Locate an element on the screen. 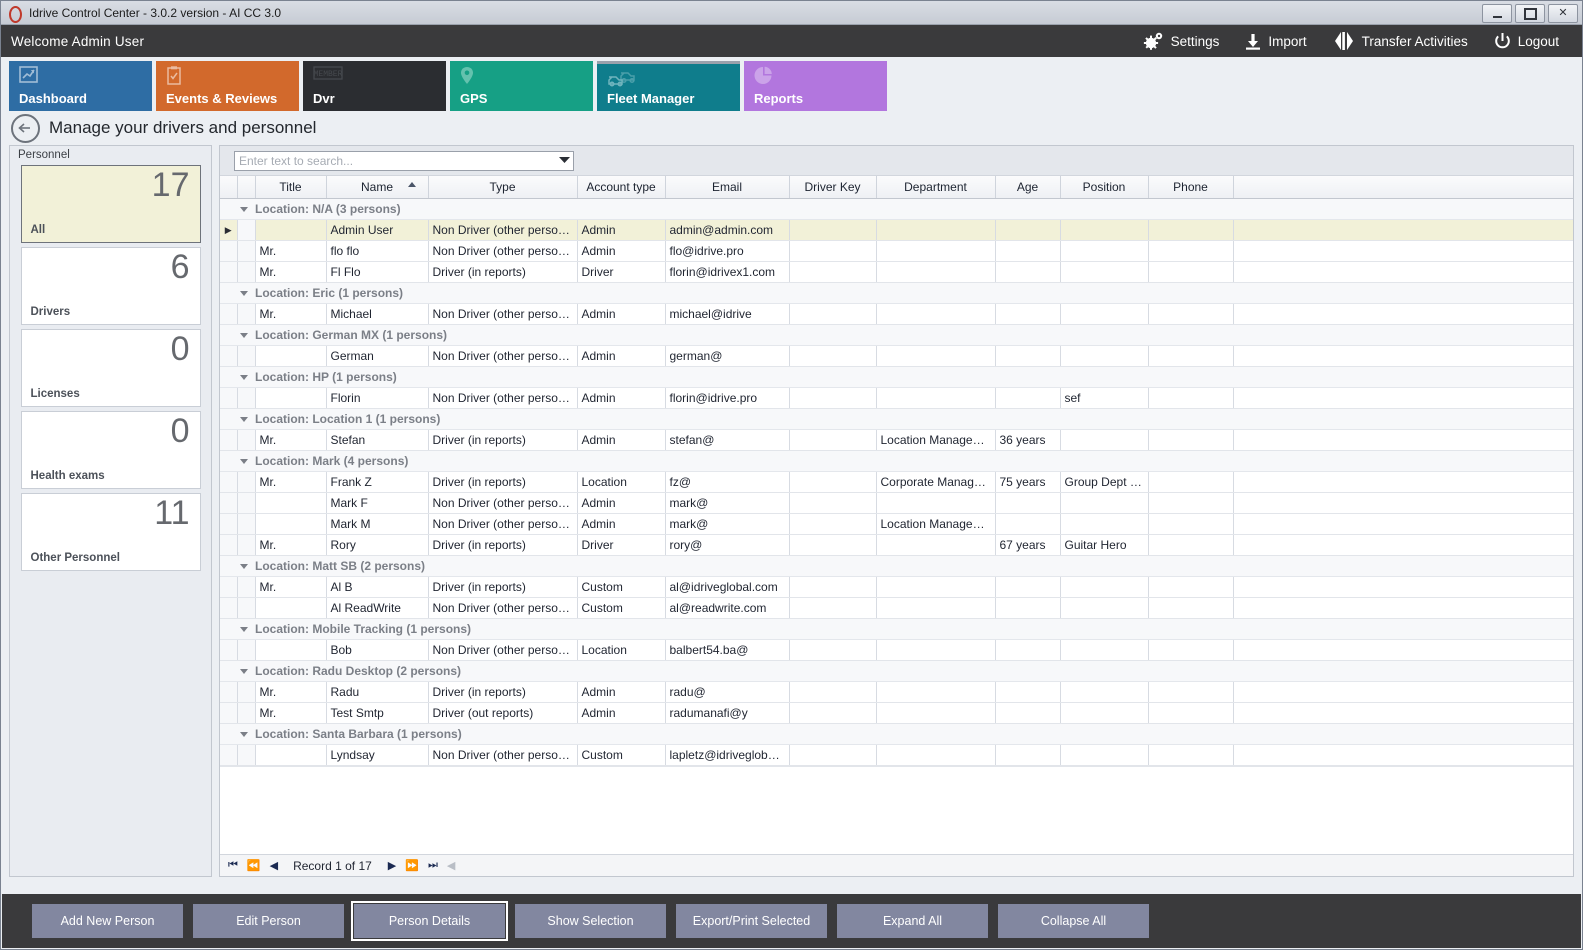 Image resolution: width=1583 pixels, height=950 pixels. chevron-down-icon is located at coordinates (564, 160).